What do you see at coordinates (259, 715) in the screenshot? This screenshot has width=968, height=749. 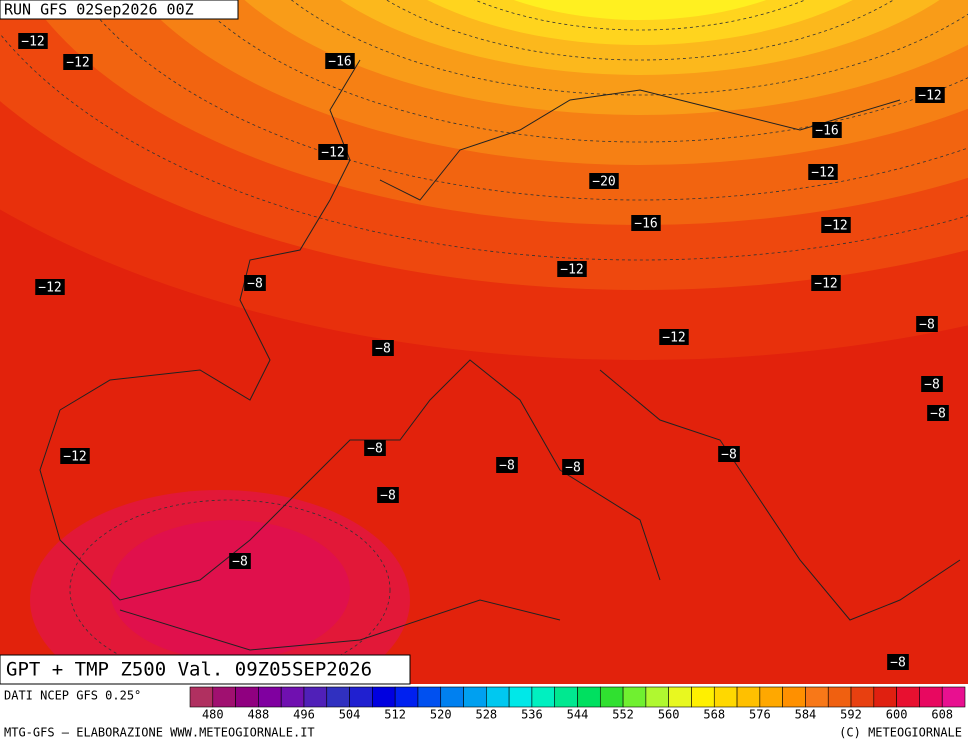 I see `colorbar-tick-label: 488` at bounding box center [259, 715].